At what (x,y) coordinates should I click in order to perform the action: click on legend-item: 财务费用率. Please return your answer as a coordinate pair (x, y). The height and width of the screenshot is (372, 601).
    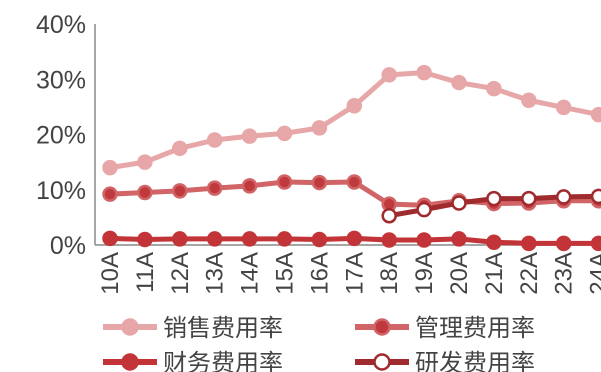
    Looking at the image, I should click on (193, 360).